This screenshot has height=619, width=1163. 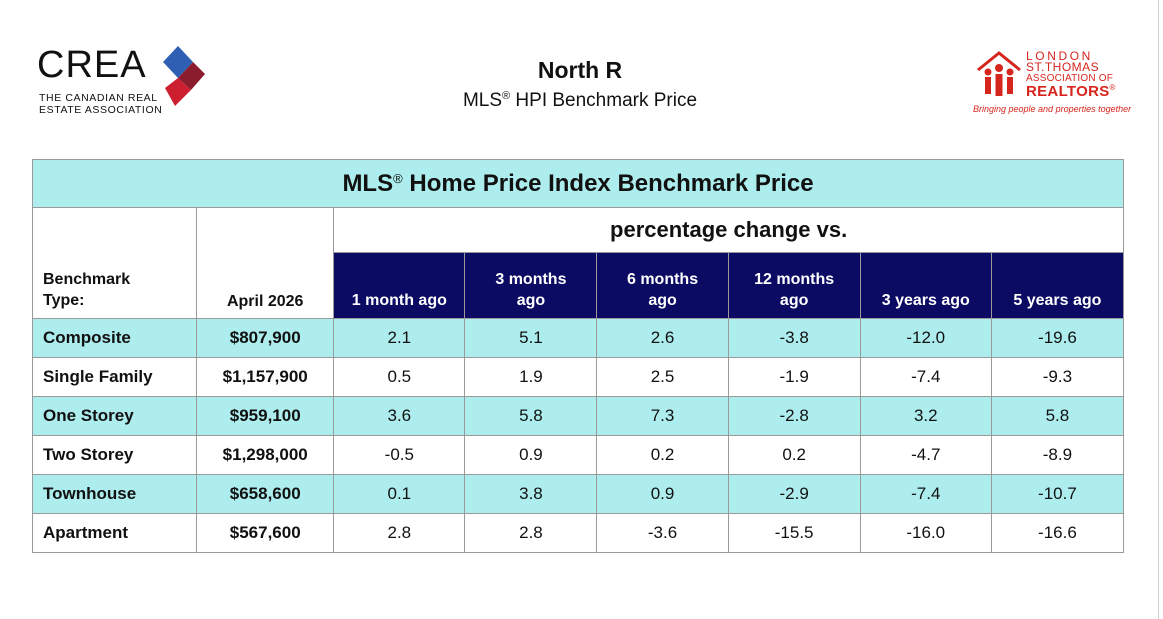 I want to click on board-name-line1: LONDON, so click(x=1059, y=56).